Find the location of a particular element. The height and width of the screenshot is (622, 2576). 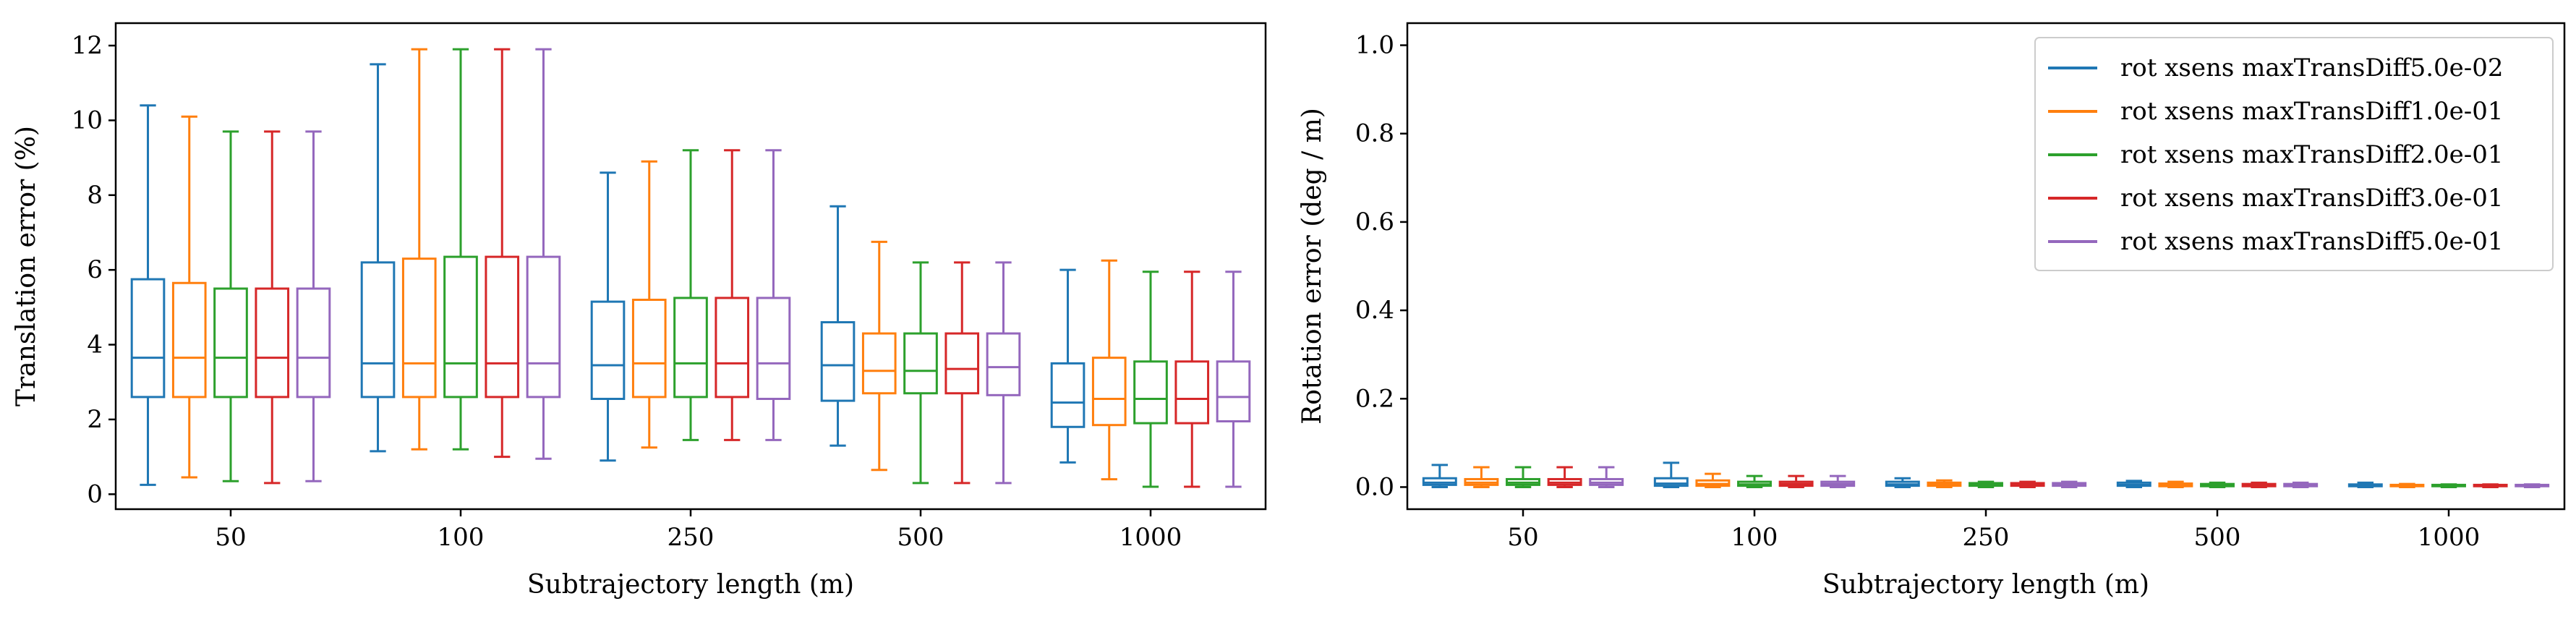

legend-entry-1: rot xsens maxTransDiff5.0e-02 is located at coordinates (2312, 68).